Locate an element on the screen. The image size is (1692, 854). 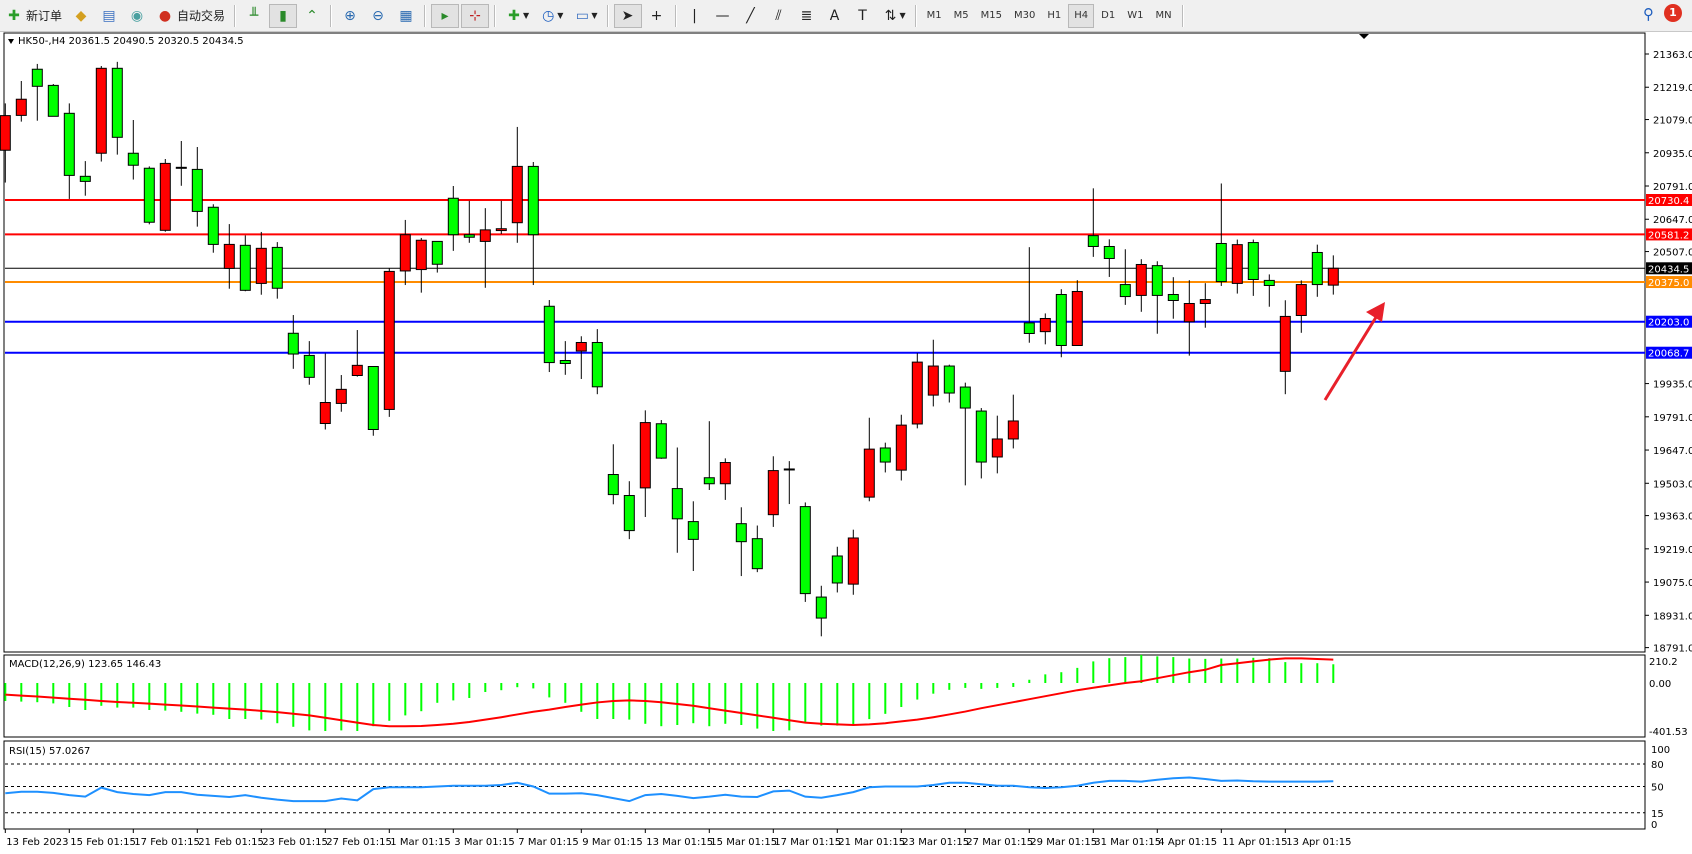
tile-windows-icon: ▦ is located at coordinates (406, 15).